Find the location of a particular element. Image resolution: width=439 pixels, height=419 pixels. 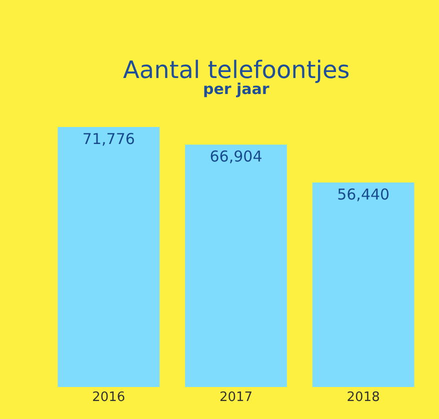

x-tick-label: 2018 is located at coordinates (363, 397).